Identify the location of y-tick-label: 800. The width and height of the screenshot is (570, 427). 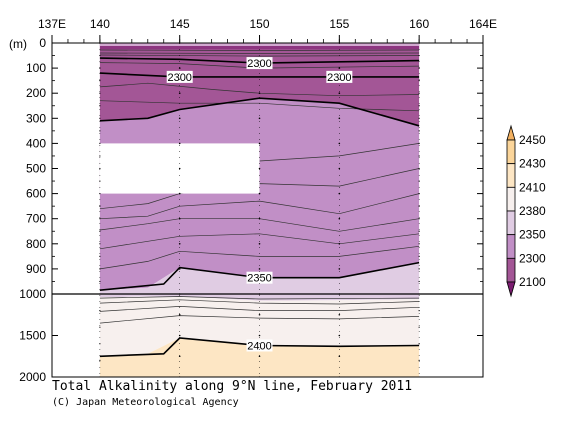
(36, 244).